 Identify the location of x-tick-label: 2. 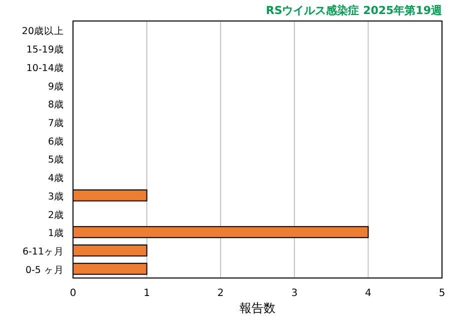
(220, 293).